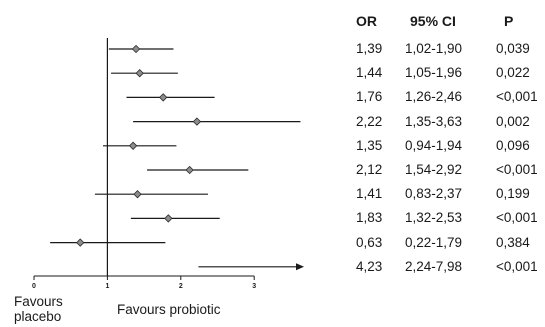 Image resolution: width=545 pixels, height=327 pixels. Describe the element at coordinates (513, 145) in the screenshot. I see `row-4-p: 0,096` at that location.